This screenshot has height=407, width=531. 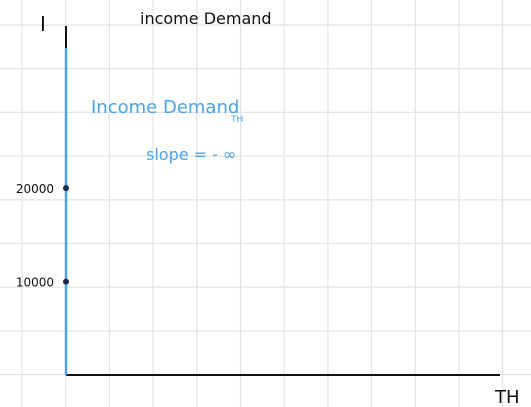 What do you see at coordinates (191, 154) in the screenshot?
I see `slope-annotation: slope = - ∞` at bounding box center [191, 154].